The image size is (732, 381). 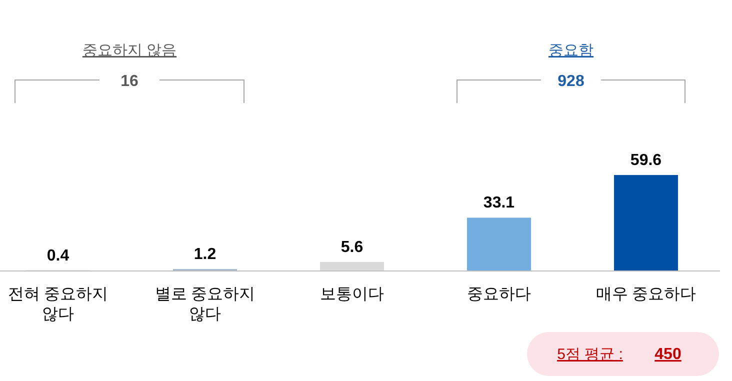 I want to click on text: 중요함, so click(x=571, y=50).